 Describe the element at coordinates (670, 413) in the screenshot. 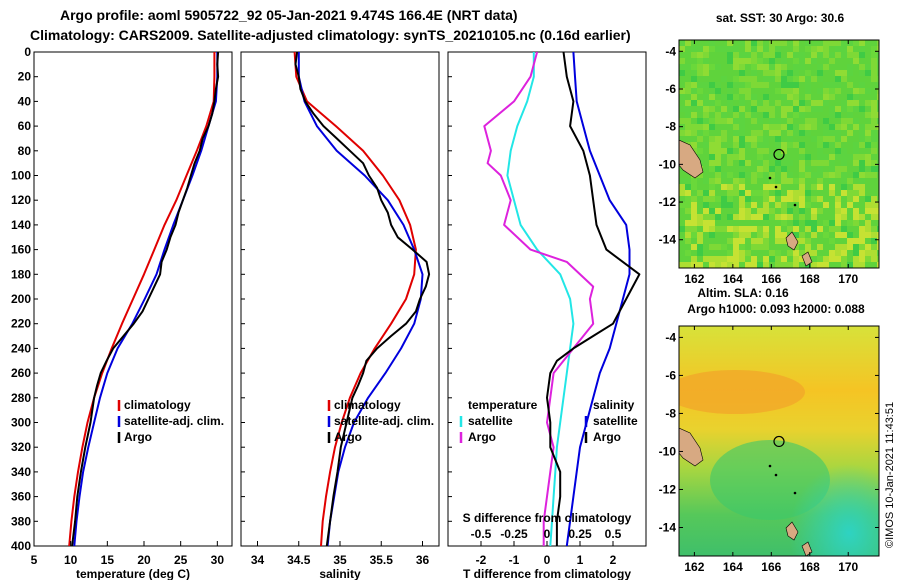

I see `lat-tick-label: -8` at that location.